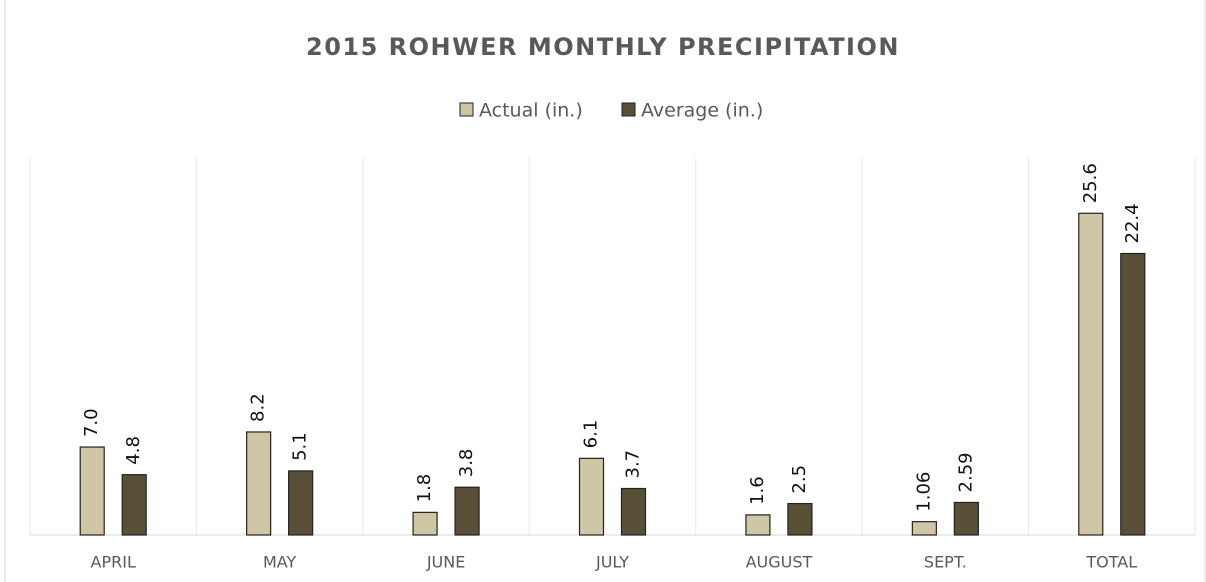  I want to click on x-tick-label: TOTAL, so click(1111, 562).